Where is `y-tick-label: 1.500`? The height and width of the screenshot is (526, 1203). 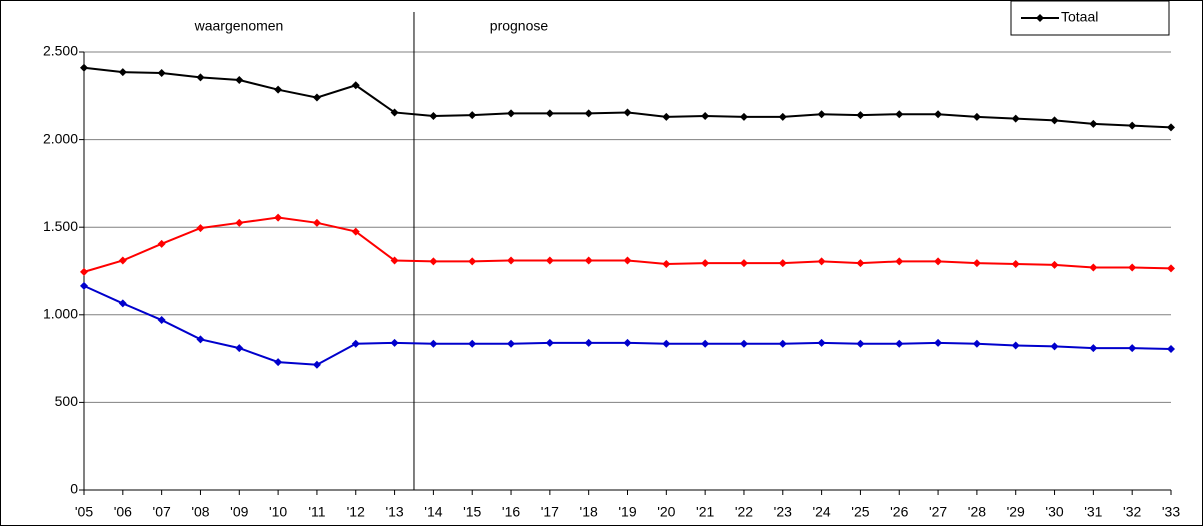 y-tick-label: 1.500 is located at coordinates (60, 226).